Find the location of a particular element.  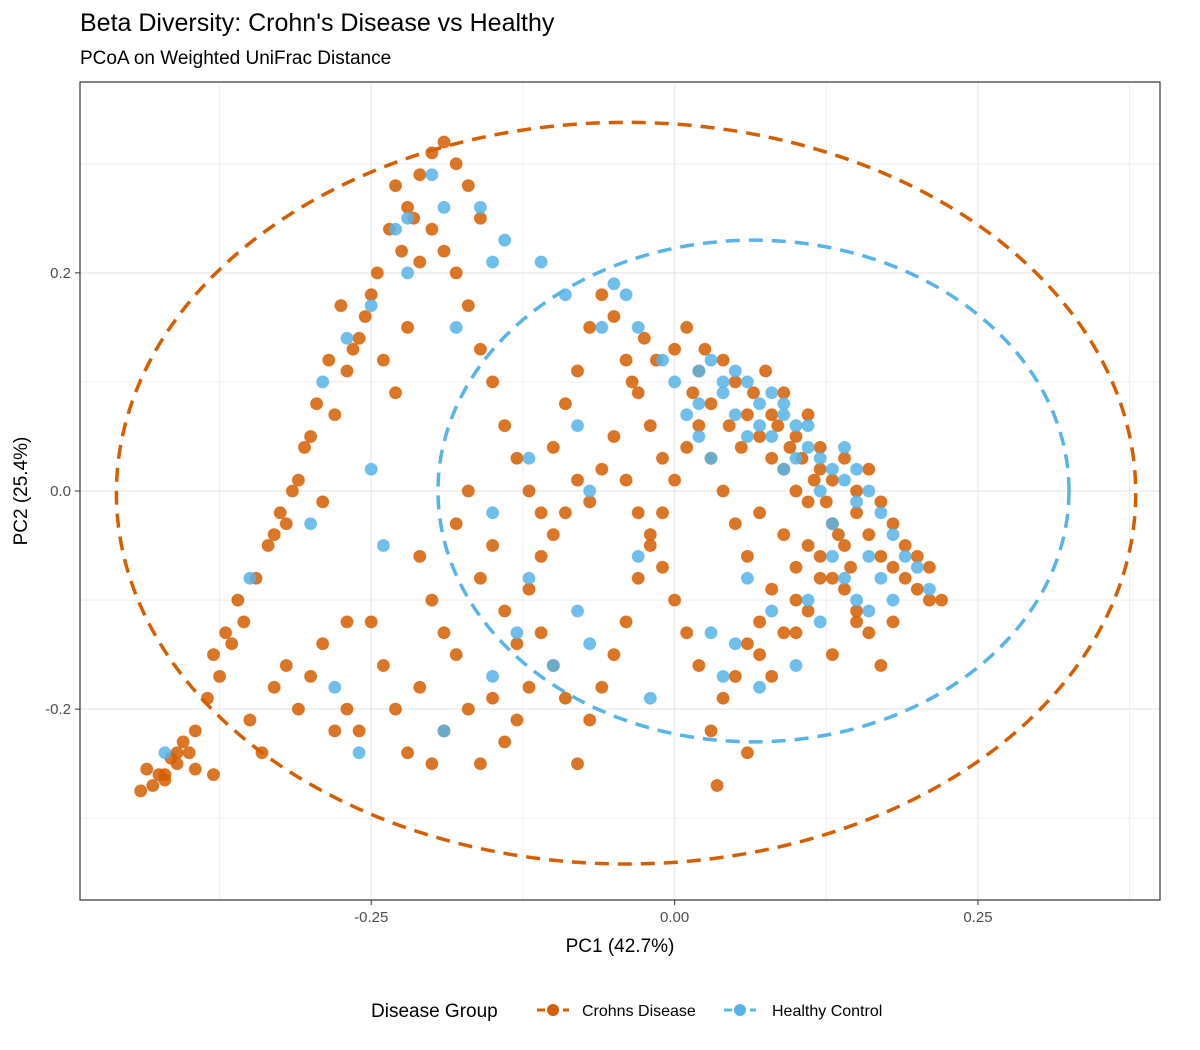

legend-label-healthy: Healthy Control is located at coordinates (827, 1011).